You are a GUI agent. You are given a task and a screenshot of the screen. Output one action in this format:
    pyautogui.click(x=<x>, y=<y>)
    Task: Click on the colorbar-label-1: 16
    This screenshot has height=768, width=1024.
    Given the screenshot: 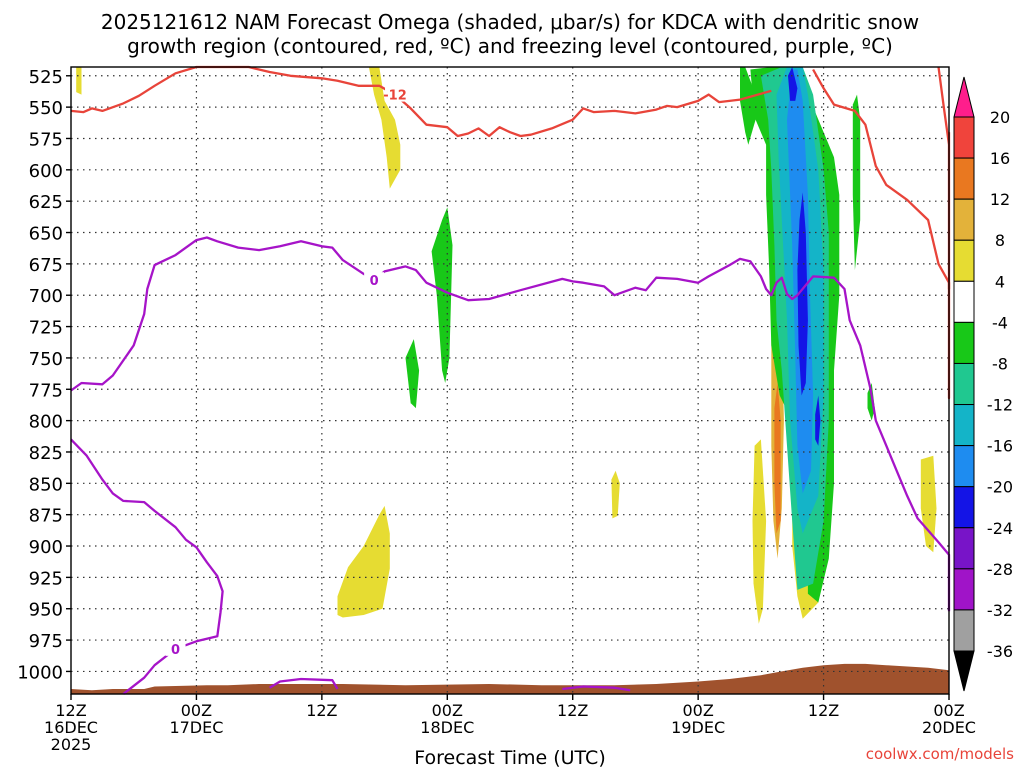 What is the action you would take?
    pyautogui.click(x=1000, y=158)
    